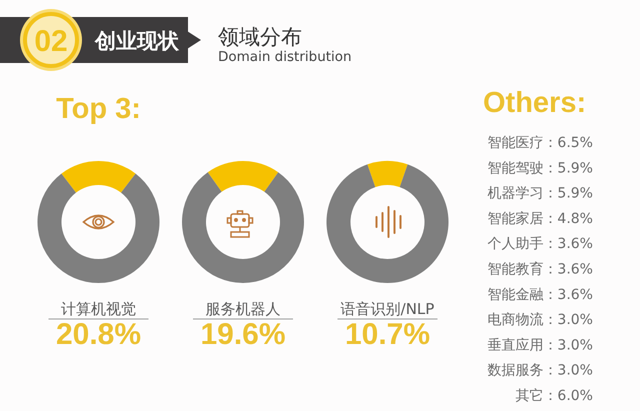  I want to click on text: Others:, so click(534, 103).